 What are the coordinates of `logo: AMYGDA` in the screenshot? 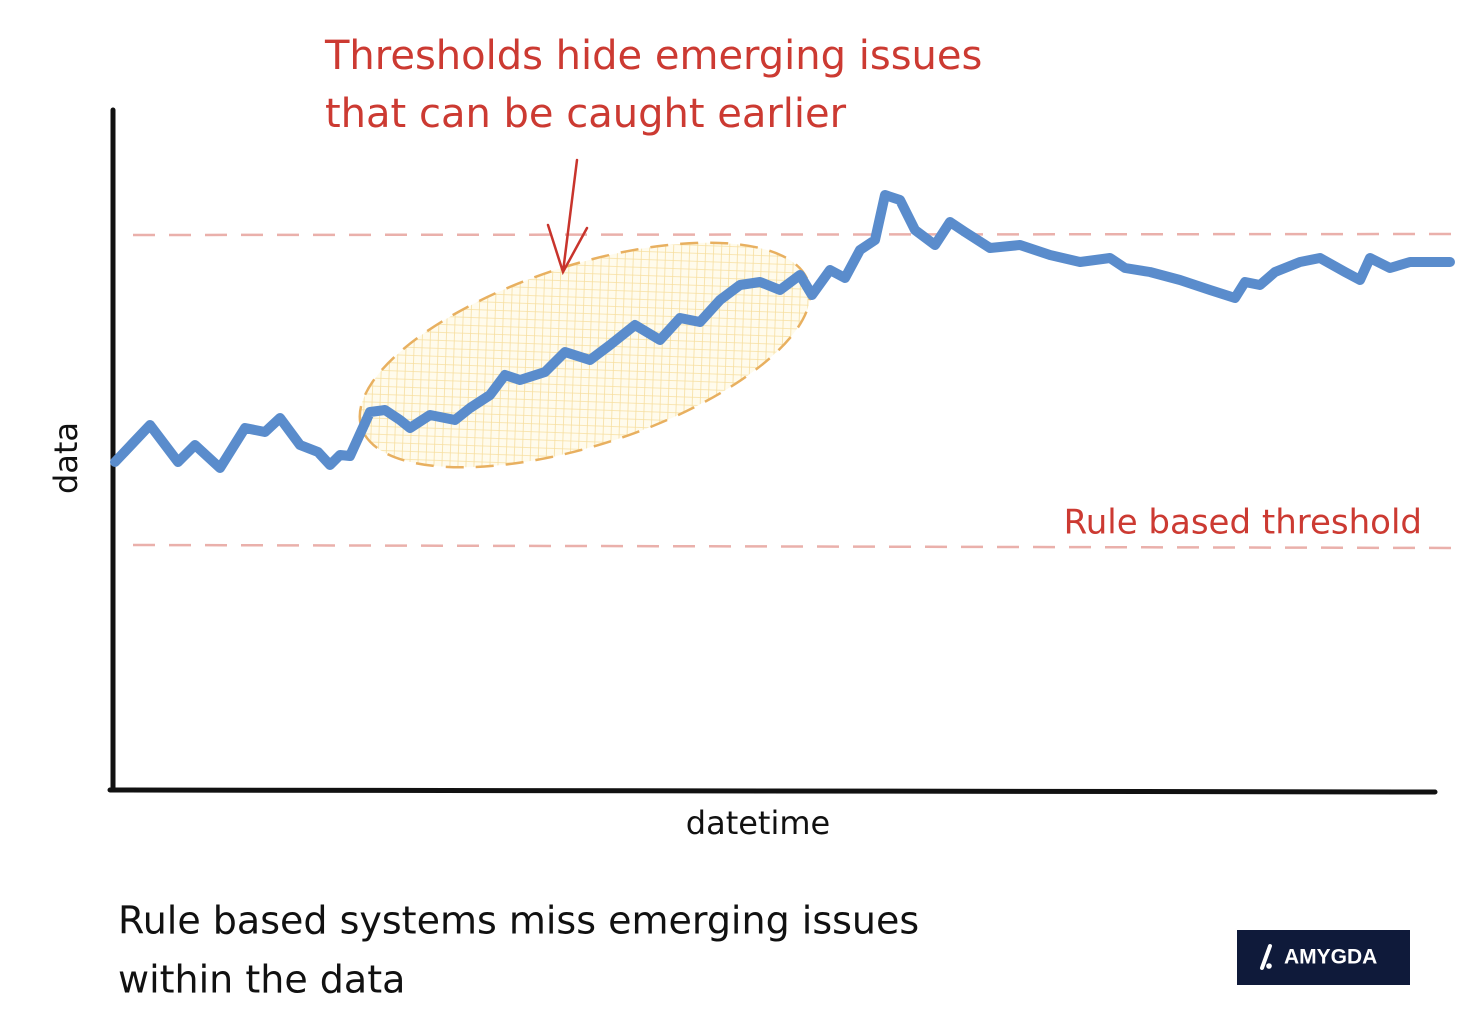 It's located at (1323, 957).